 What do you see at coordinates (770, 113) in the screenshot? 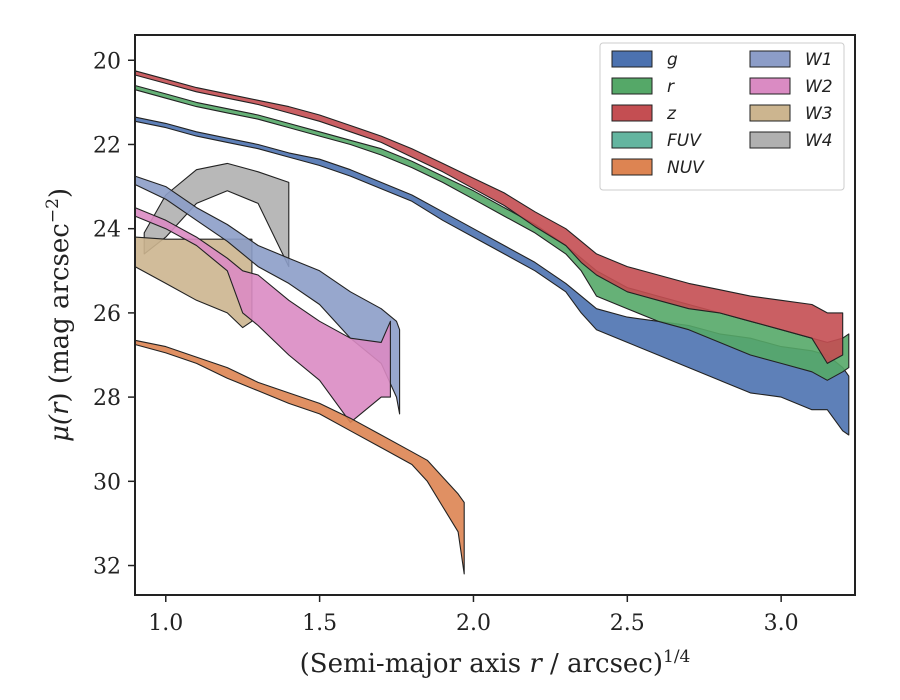
I see `legend-swatch-w3` at bounding box center [770, 113].